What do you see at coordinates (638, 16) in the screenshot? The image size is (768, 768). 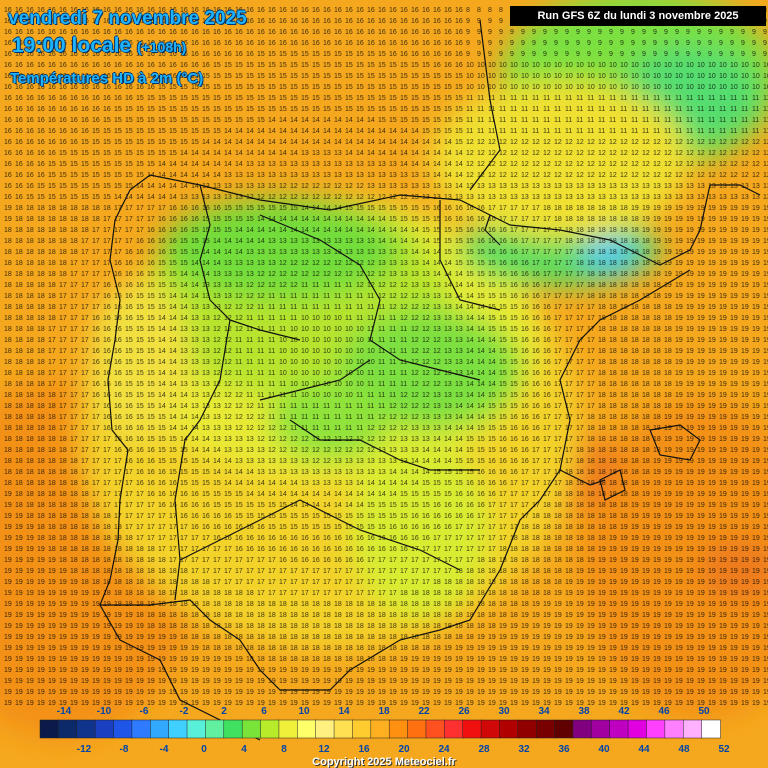 I see `run-label: Run GFS 6Z du lundi 3 novembre 2025` at bounding box center [638, 16].